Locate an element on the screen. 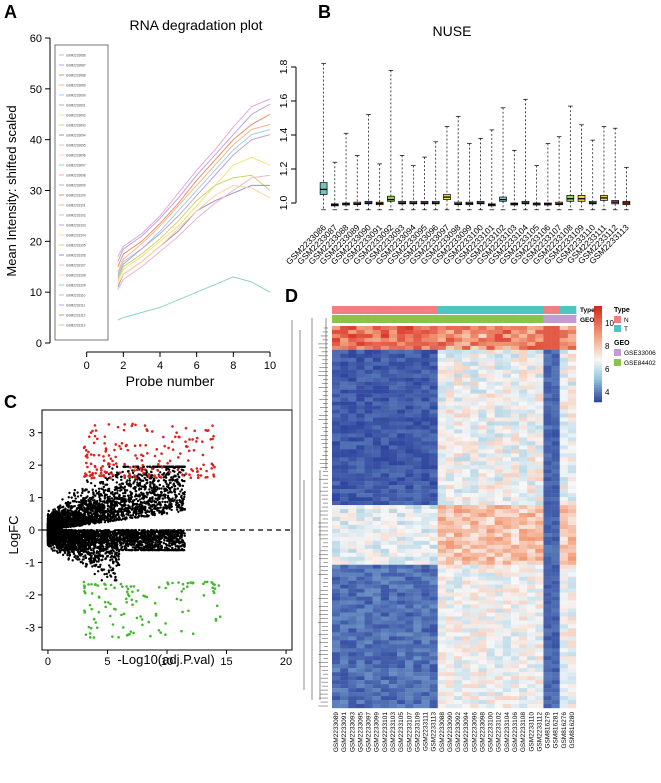 Image resolution: width=661 pixels, height=783 pixels. legend-entry: GSM2233087 is located at coordinates (76, 66).